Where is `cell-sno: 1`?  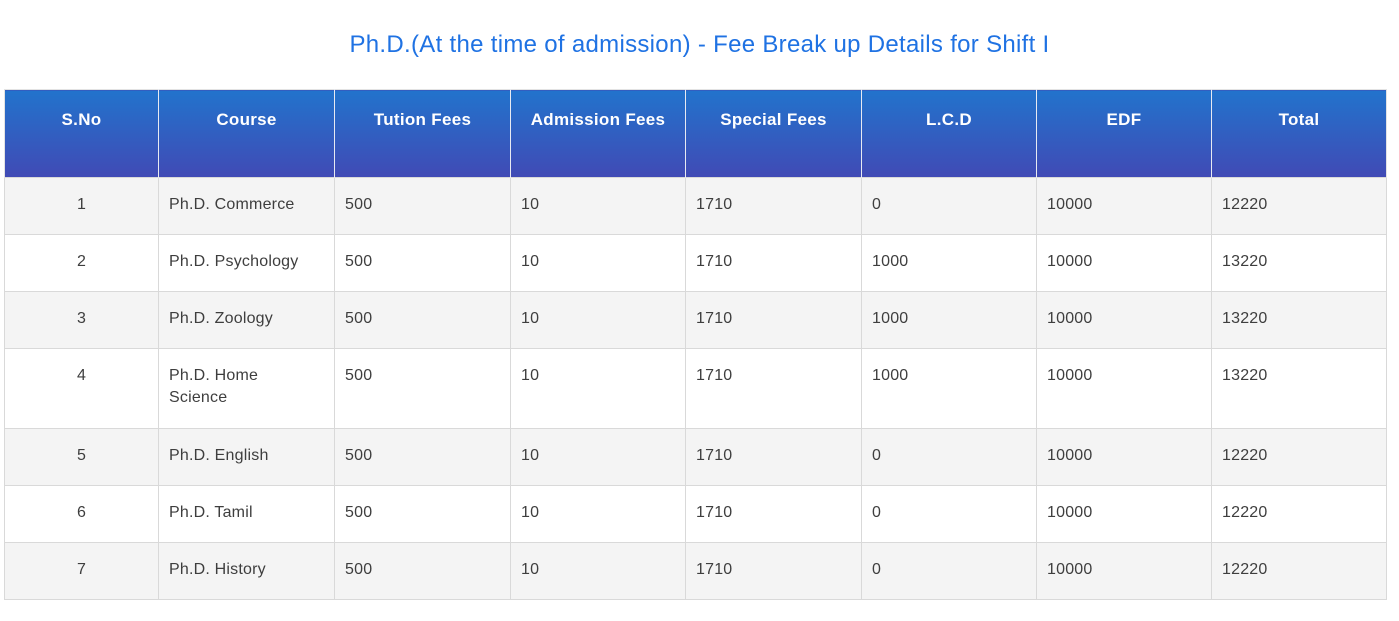
cell-sno: 1 is located at coordinates (81, 206).